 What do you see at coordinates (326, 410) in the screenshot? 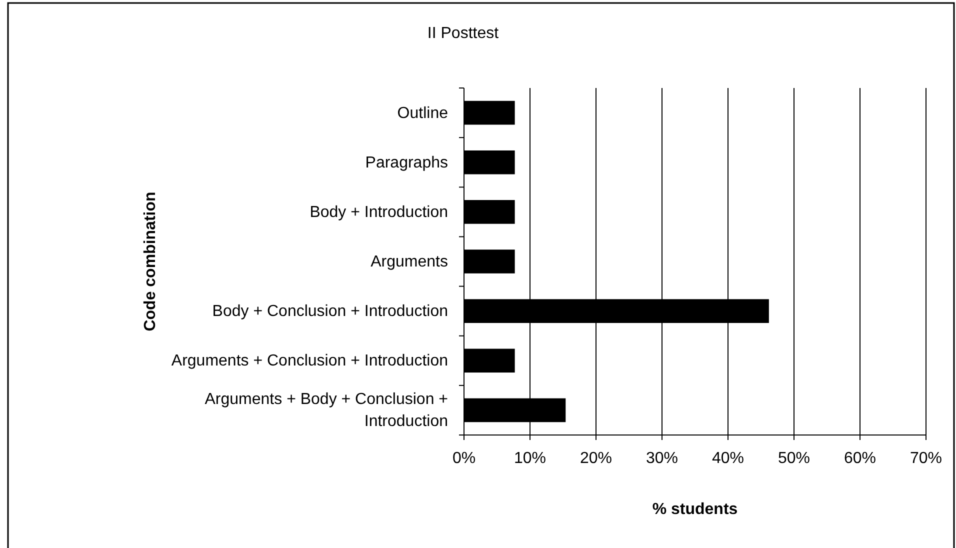
I see `y-tick-label: Arguments + Body + Conclusion + Introduction` at bounding box center [326, 410].